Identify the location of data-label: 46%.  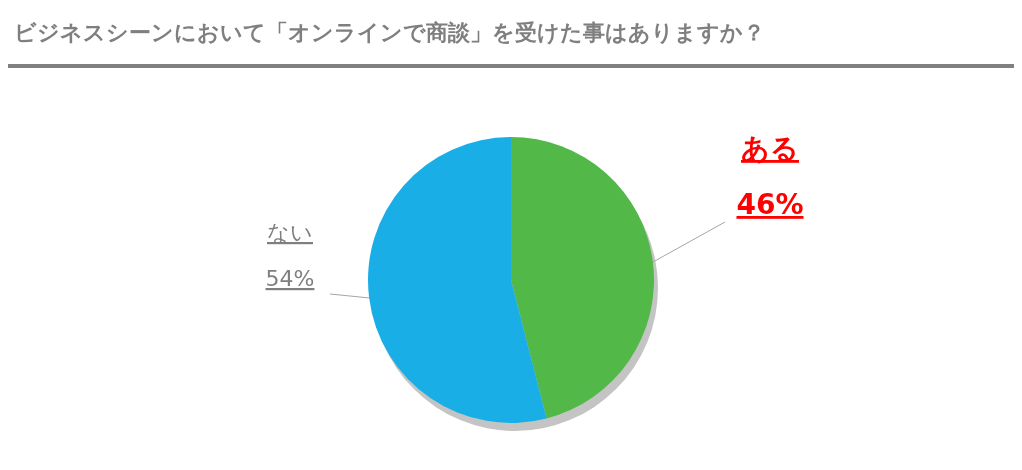
(770, 204).